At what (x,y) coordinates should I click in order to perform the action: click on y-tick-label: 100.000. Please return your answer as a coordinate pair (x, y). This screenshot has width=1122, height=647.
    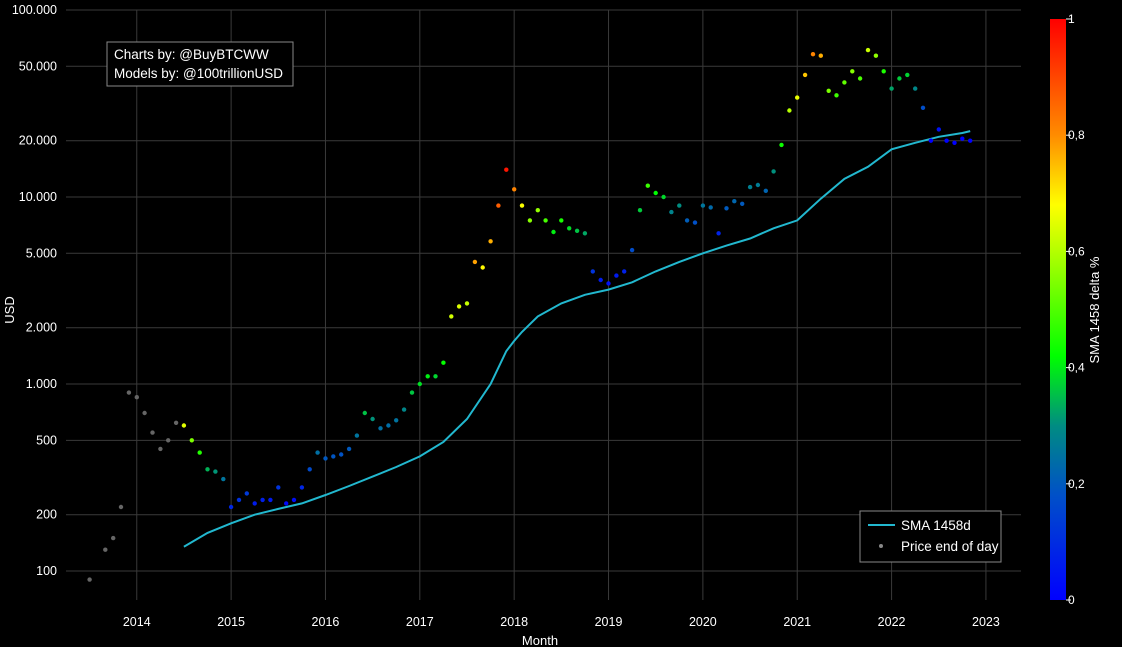
    Looking at the image, I should click on (34, 10).